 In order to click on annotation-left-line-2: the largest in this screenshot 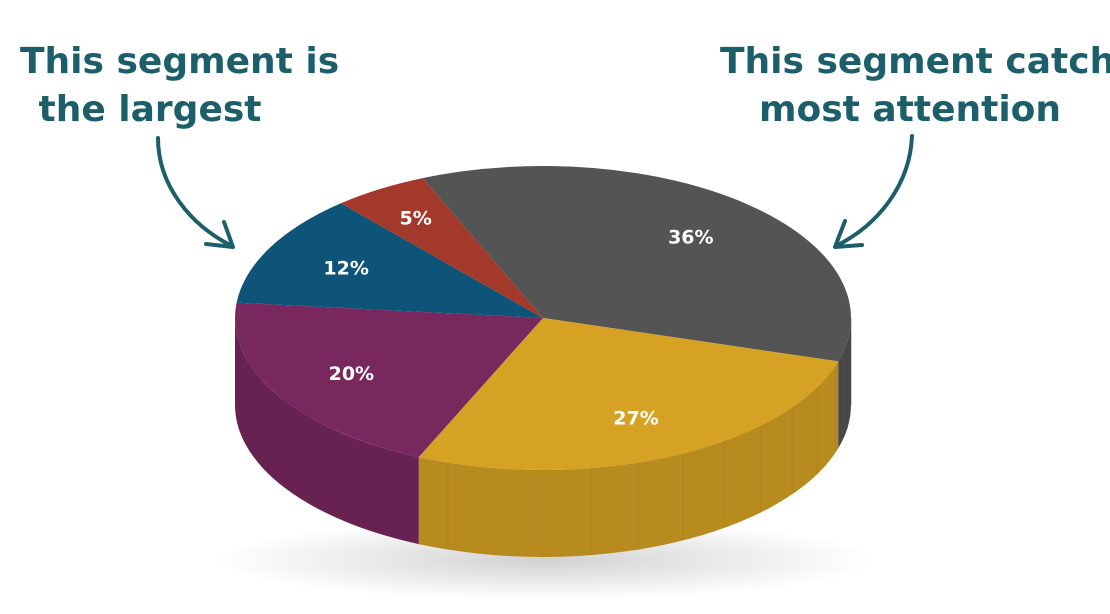, I will do `click(150, 109)`.